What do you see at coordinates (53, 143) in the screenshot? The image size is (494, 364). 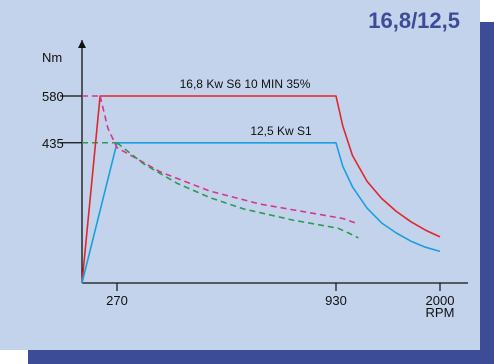 I see `y-tick-label: 435` at bounding box center [53, 143].